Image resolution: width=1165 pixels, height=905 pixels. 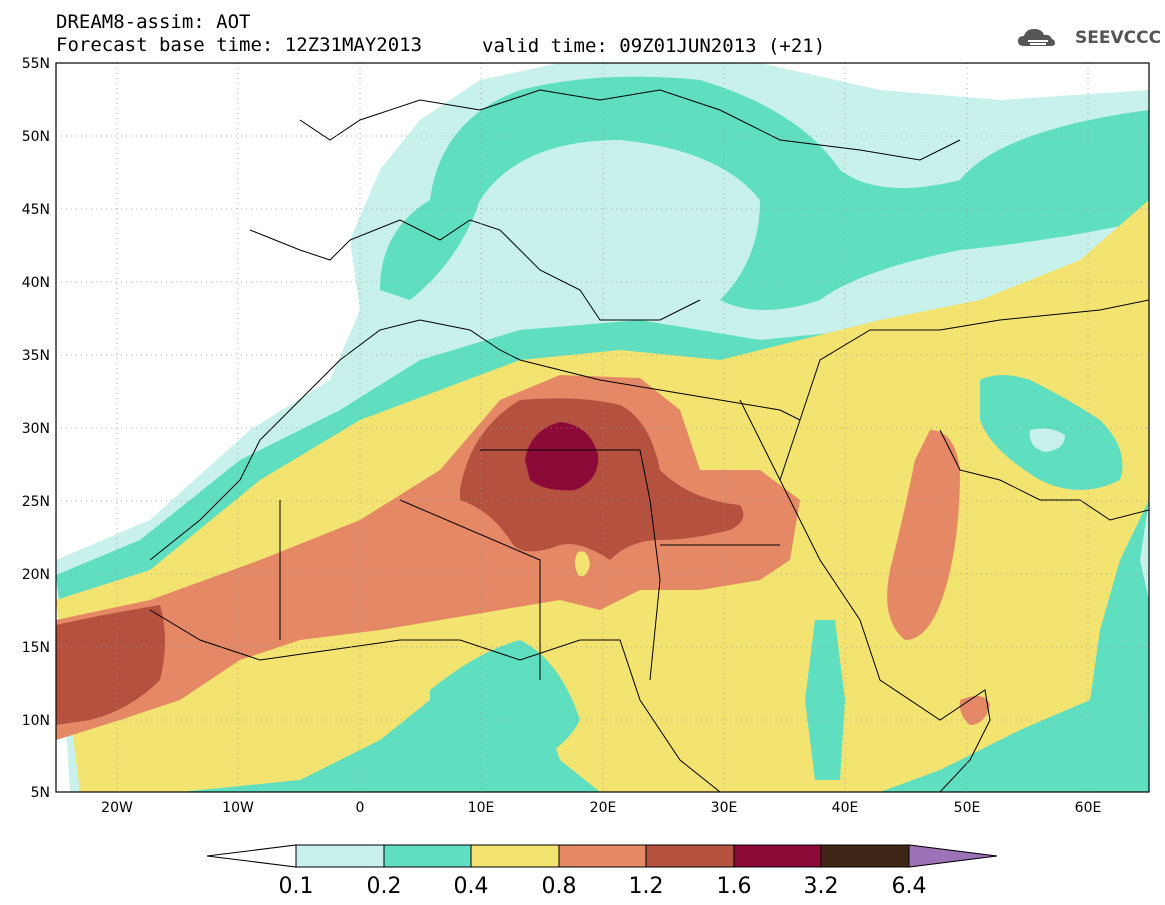 What do you see at coordinates (603, 808) in the screenshot?
I see `lon-label: 20E` at bounding box center [603, 808].